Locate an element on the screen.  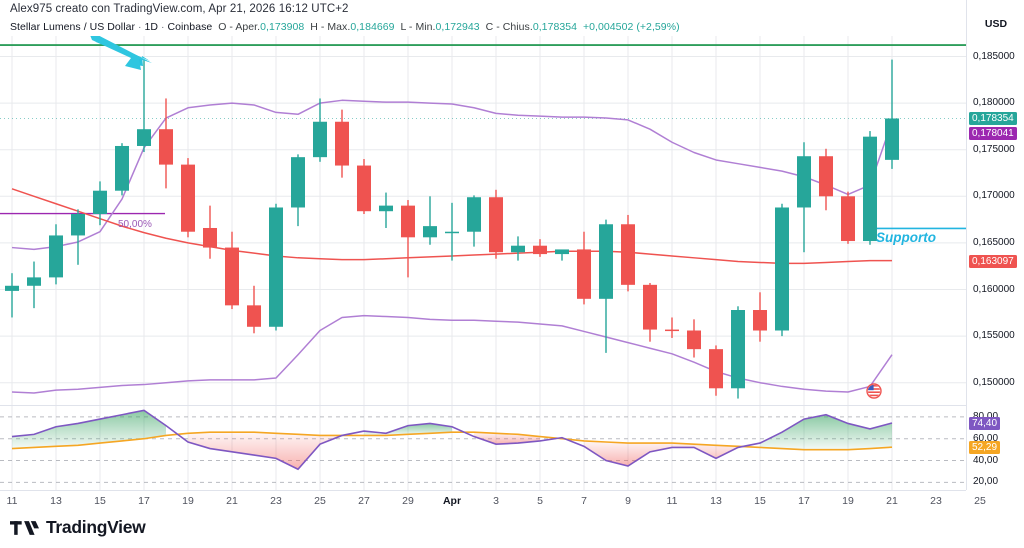
price-pill-last-price: 0,178354 is located at coordinates (993, 119).